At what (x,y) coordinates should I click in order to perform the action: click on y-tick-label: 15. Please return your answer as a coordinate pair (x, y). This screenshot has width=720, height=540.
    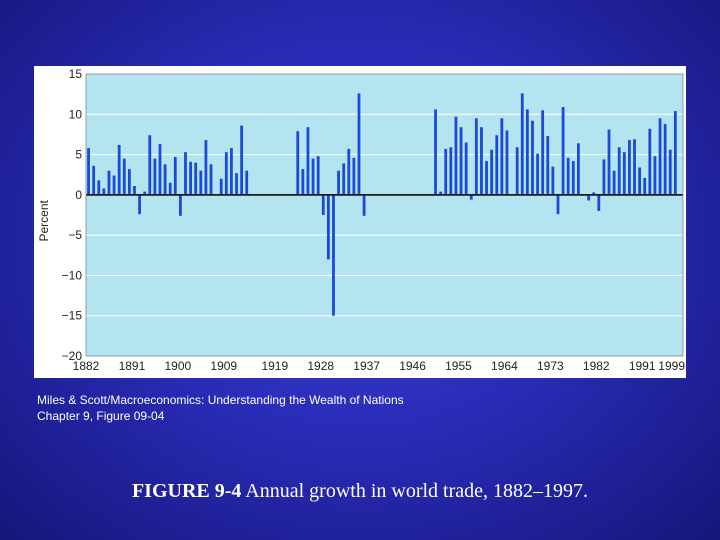
    Looking at the image, I should click on (76, 74).